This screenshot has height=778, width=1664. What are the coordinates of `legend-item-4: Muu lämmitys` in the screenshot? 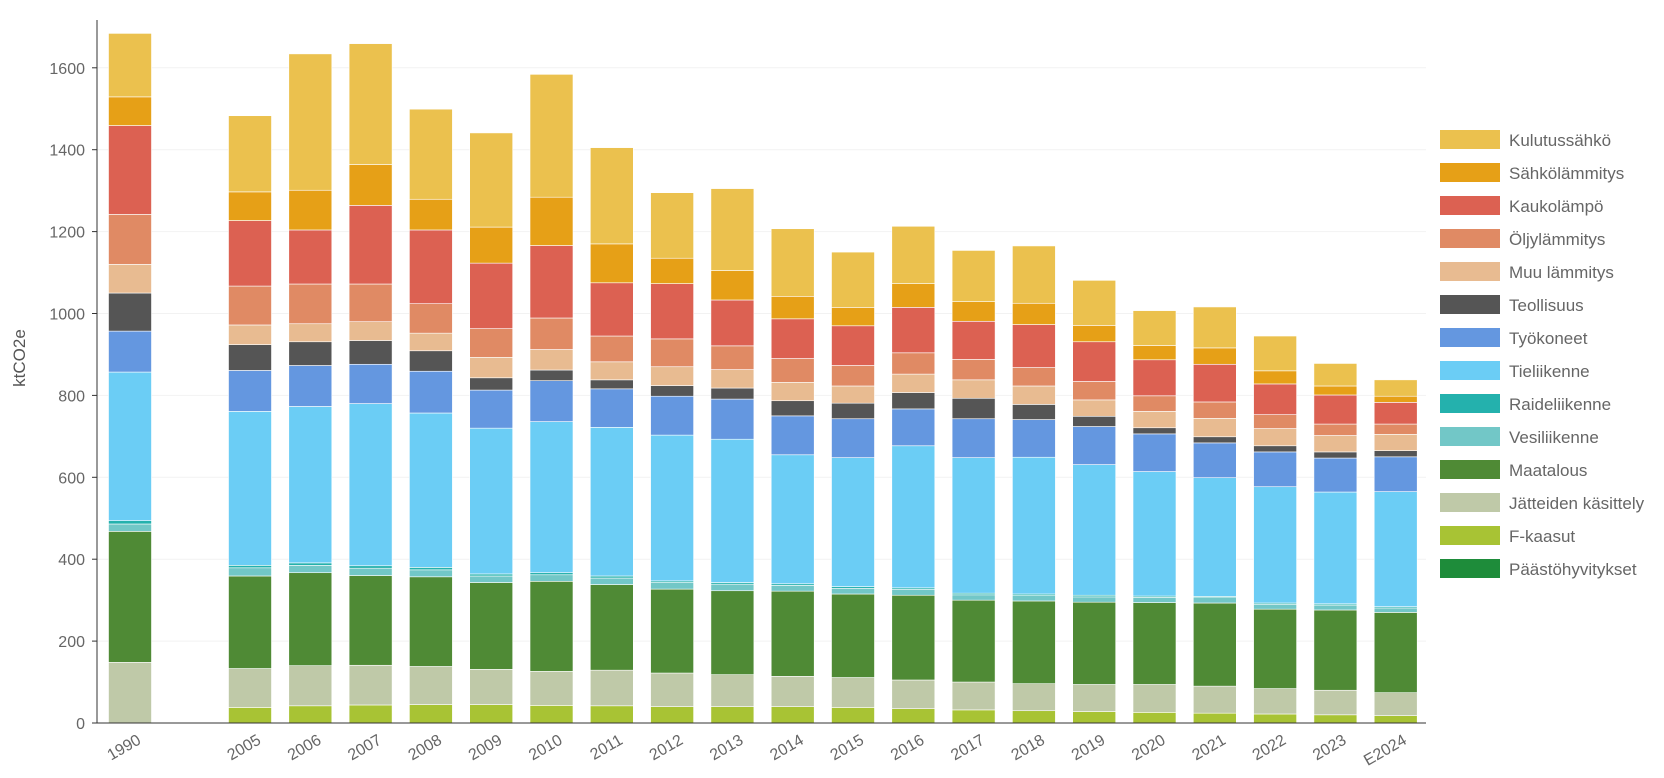 It's located at (1527, 272).